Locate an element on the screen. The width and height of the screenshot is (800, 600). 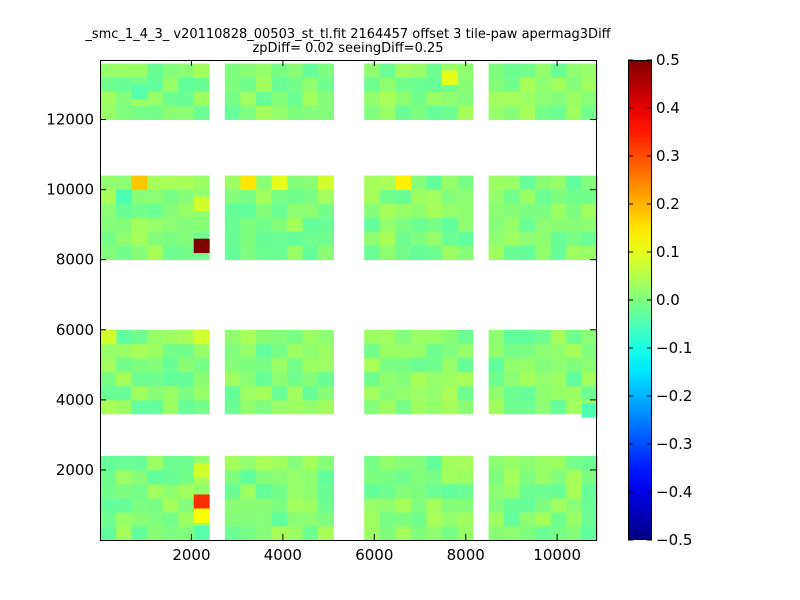
y-tick-label: 4000 is located at coordinates (75, 400).